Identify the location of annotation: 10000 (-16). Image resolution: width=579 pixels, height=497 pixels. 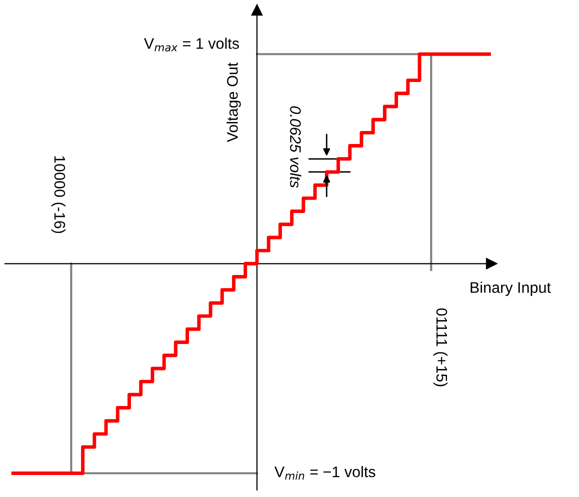
(58, 195).